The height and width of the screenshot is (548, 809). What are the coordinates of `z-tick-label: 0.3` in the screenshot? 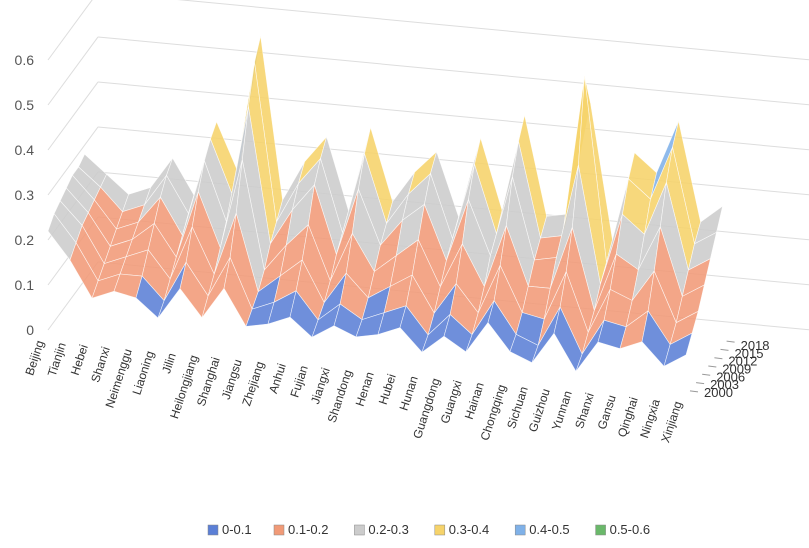 It's located at (25, 195).